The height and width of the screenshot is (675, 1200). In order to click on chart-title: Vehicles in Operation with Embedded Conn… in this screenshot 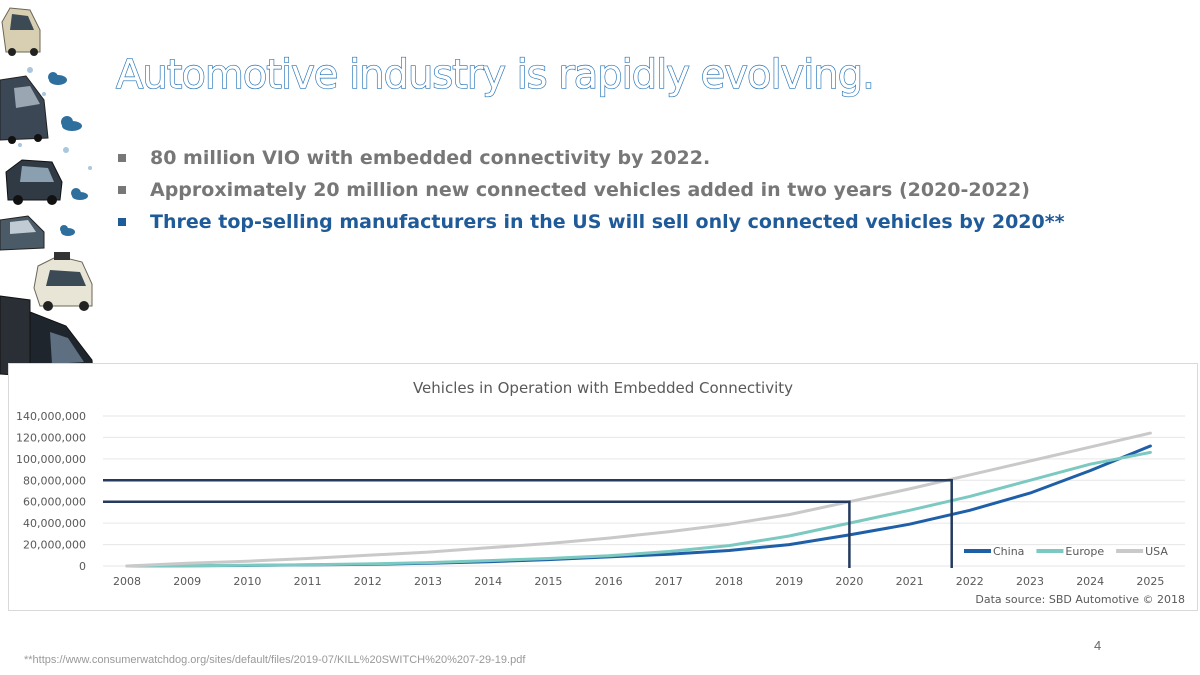, I will do `click(603, 388)`.